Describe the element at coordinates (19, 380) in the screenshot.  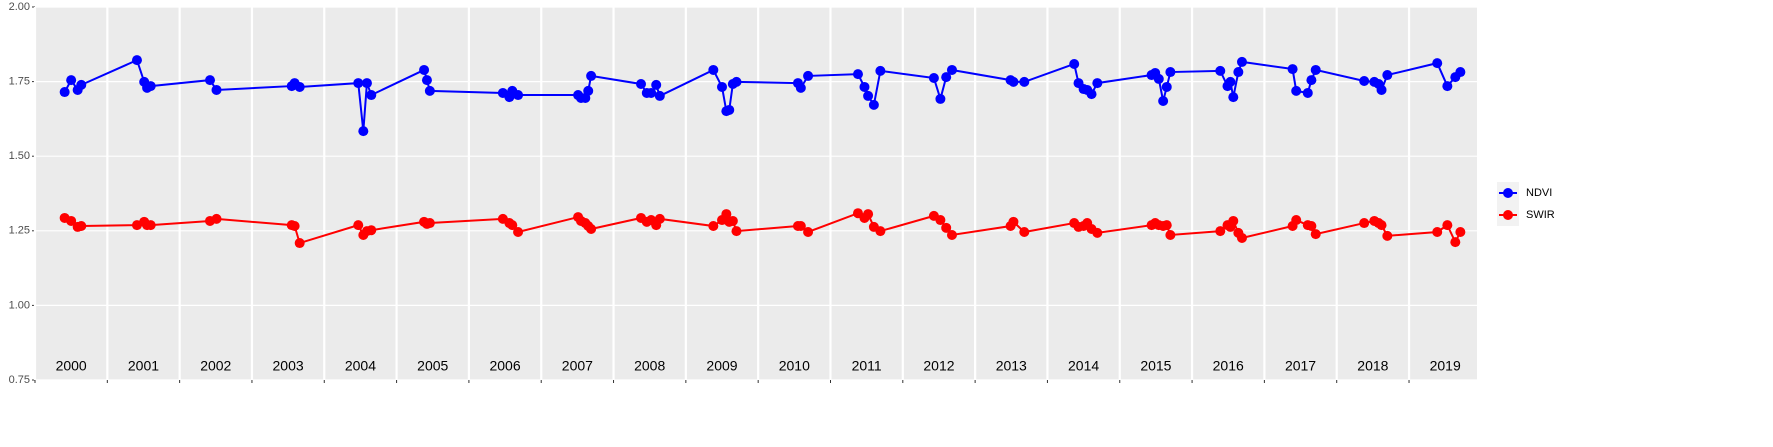
I see `y-tick-label: 0.75` at that location.